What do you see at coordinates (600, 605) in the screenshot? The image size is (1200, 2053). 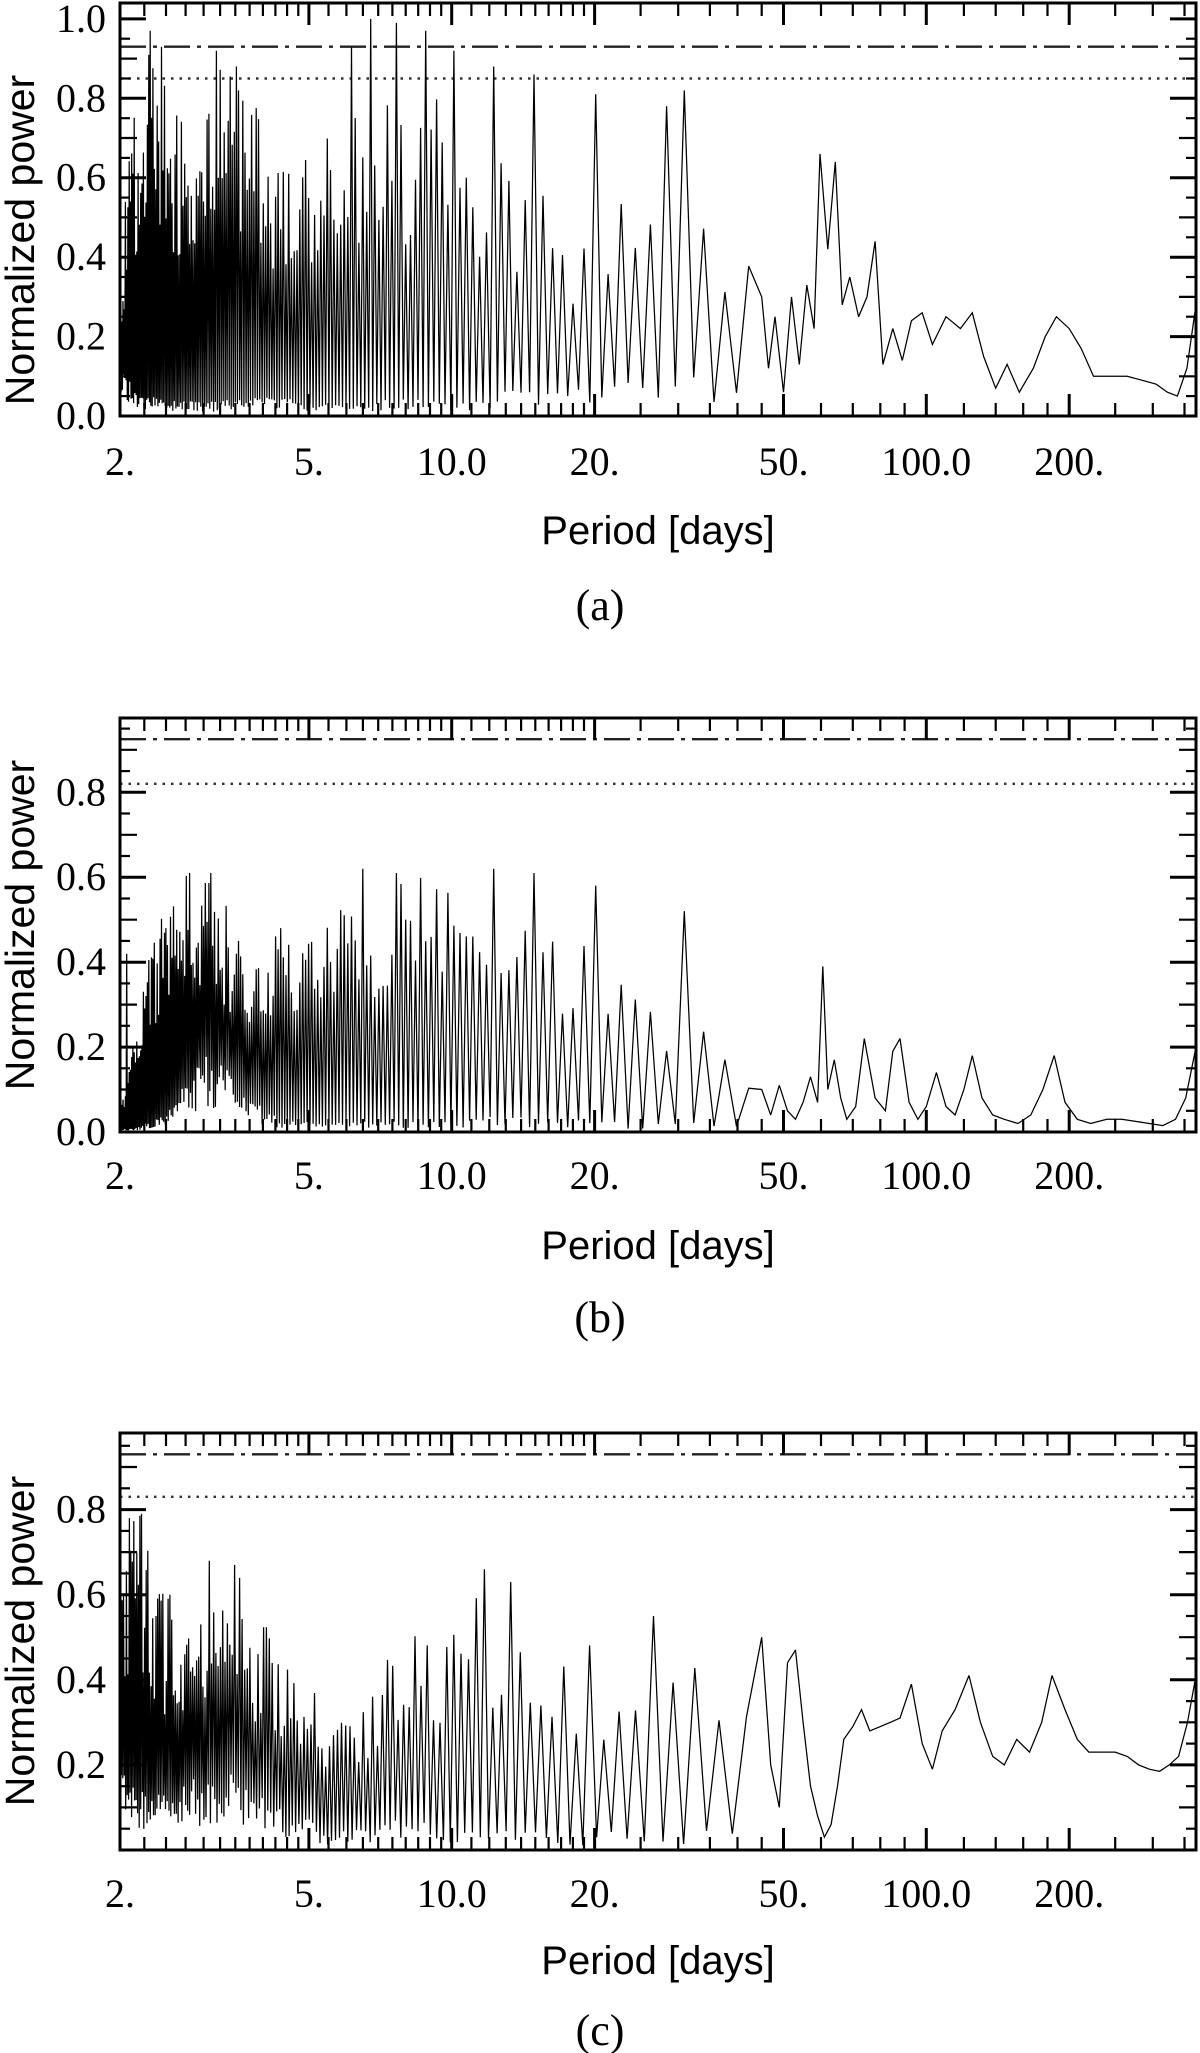 I see `caption-a: (a)` at bounding box center [600, 605].